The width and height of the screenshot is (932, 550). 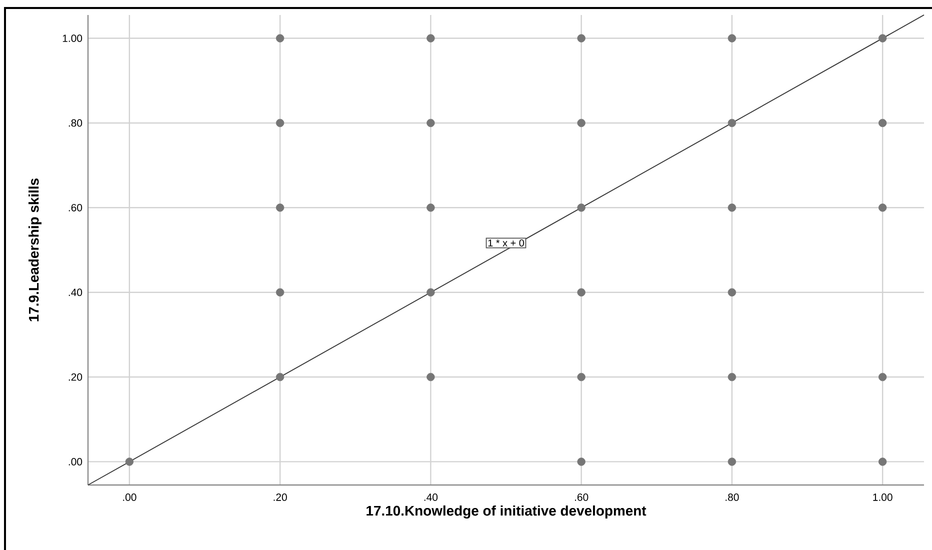 What do you see at coordinates (732, 497) in the screenshot?
I see `x-tick-label: .80` at bounding box center [732, 497].